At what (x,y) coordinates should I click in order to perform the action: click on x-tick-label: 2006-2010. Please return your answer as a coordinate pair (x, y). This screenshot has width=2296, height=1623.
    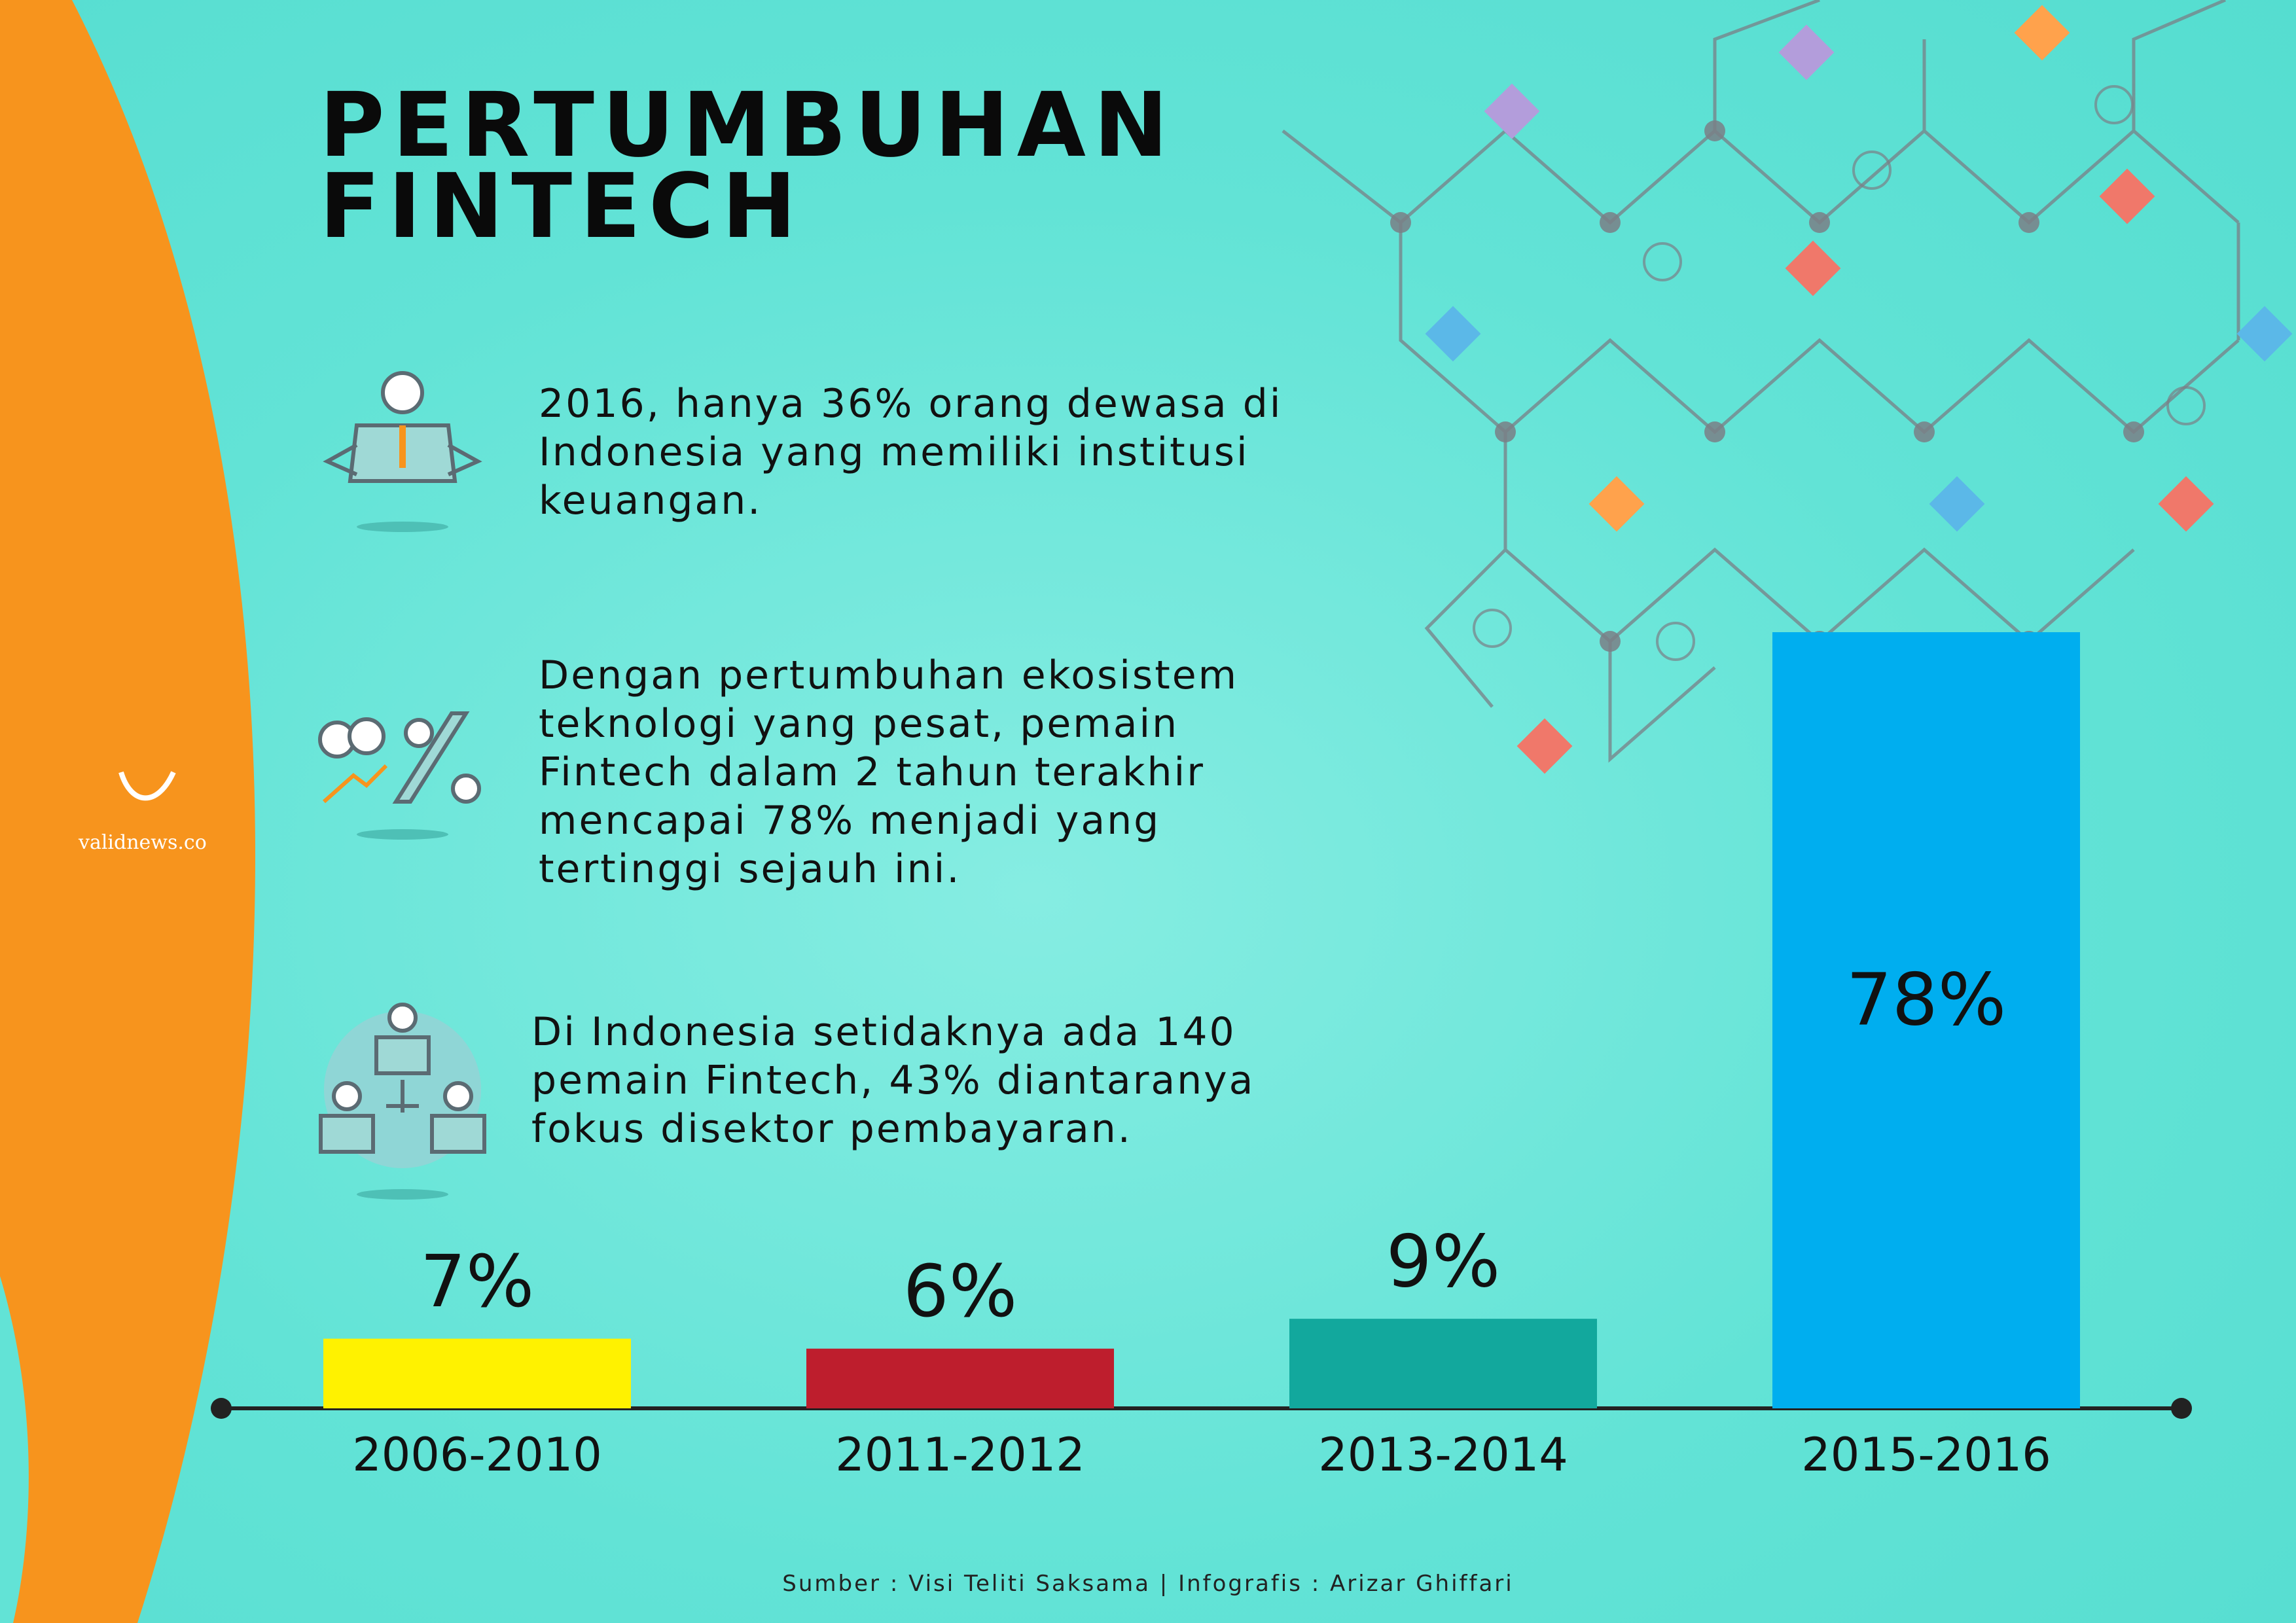
    Looking at the image, I should click on (477, 1455).